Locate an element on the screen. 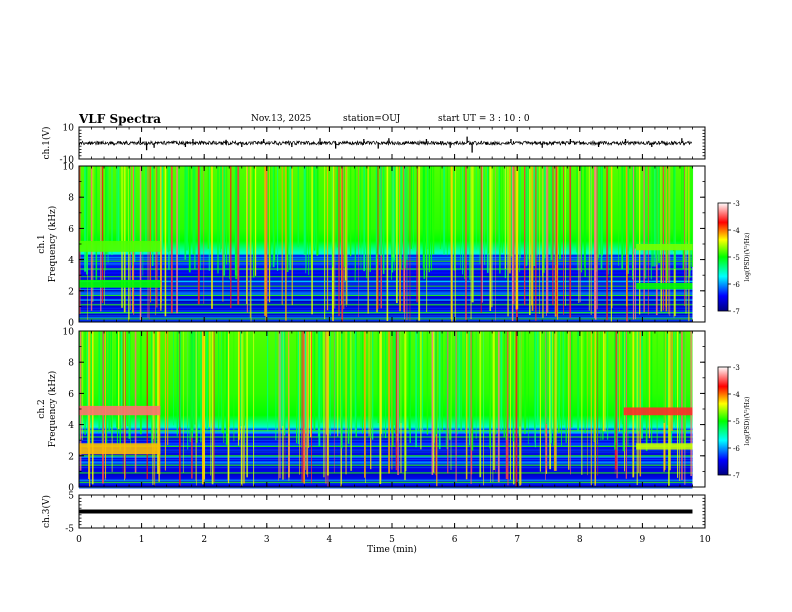 The image size is (792, 612). xtick-label: 4 is located at coordinates (330, 540).